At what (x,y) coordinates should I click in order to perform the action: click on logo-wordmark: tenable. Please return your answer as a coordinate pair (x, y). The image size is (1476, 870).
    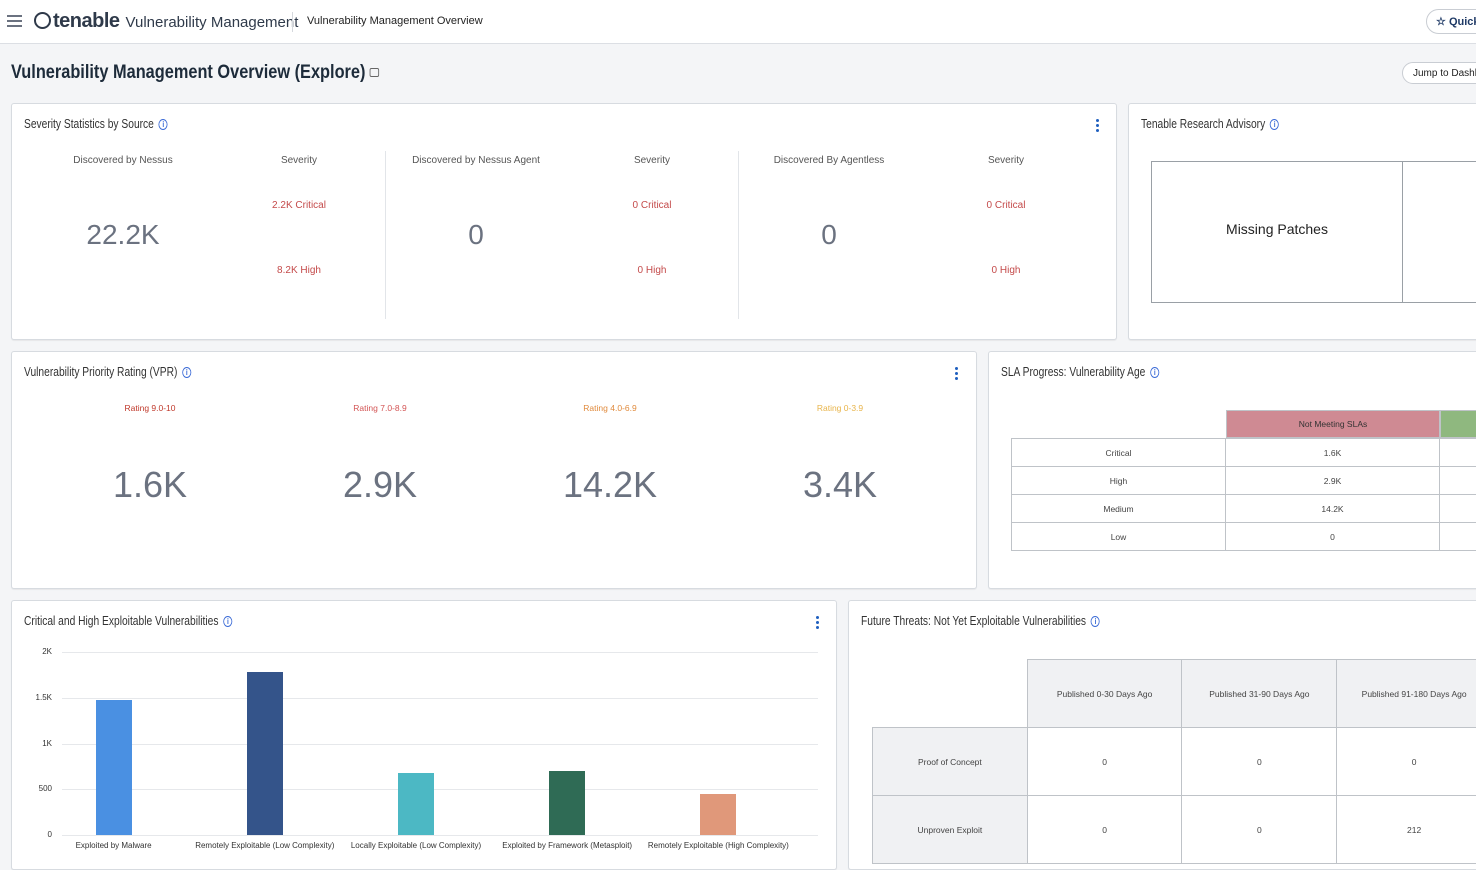
    Looking at the image, I should click on (86, 21).